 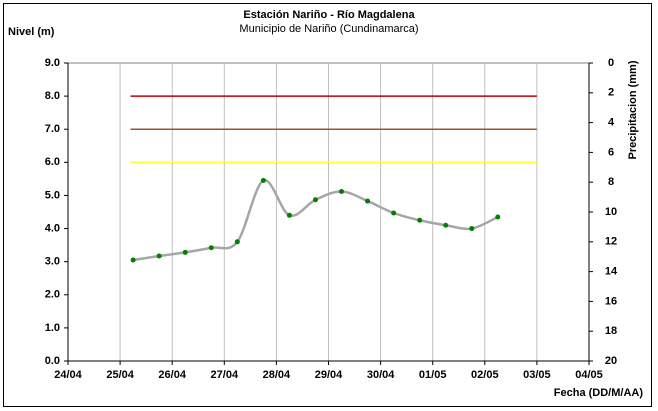 What do you see at coordinates (52, 162) in the screenshot?
I see `y-tick-label: 6.0` at bounding box center [52, 162].